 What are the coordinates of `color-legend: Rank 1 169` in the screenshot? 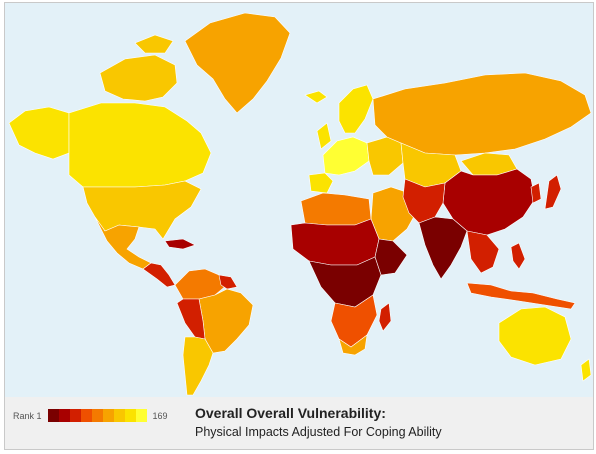 It's located at (90, 415).